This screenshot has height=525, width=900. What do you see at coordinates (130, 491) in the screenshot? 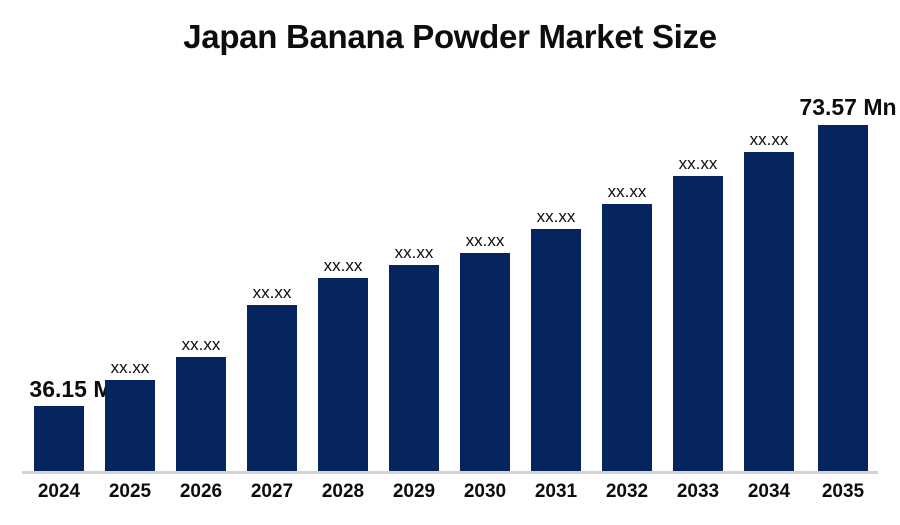
I see `category-label-2025: 2025` at bounding box center [130, 491].